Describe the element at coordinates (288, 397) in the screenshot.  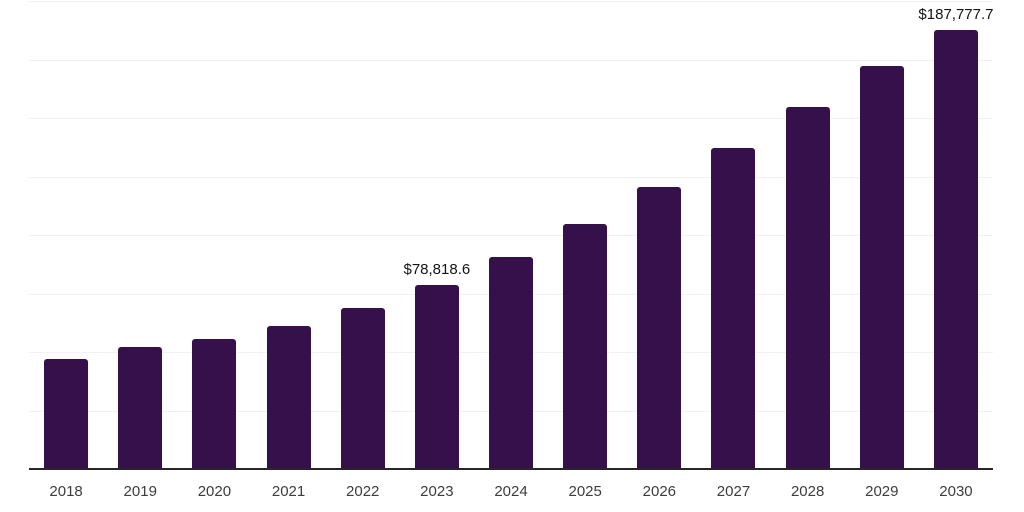
I see `bar-2021` at that location.